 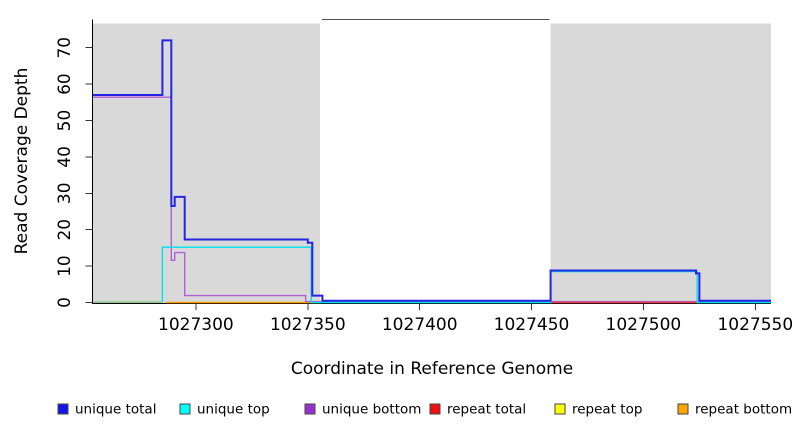 What do you see at coordinates (65, 302) in the screenshot?
I see `y-tick-label: 0` at bounding box center [65, 302].